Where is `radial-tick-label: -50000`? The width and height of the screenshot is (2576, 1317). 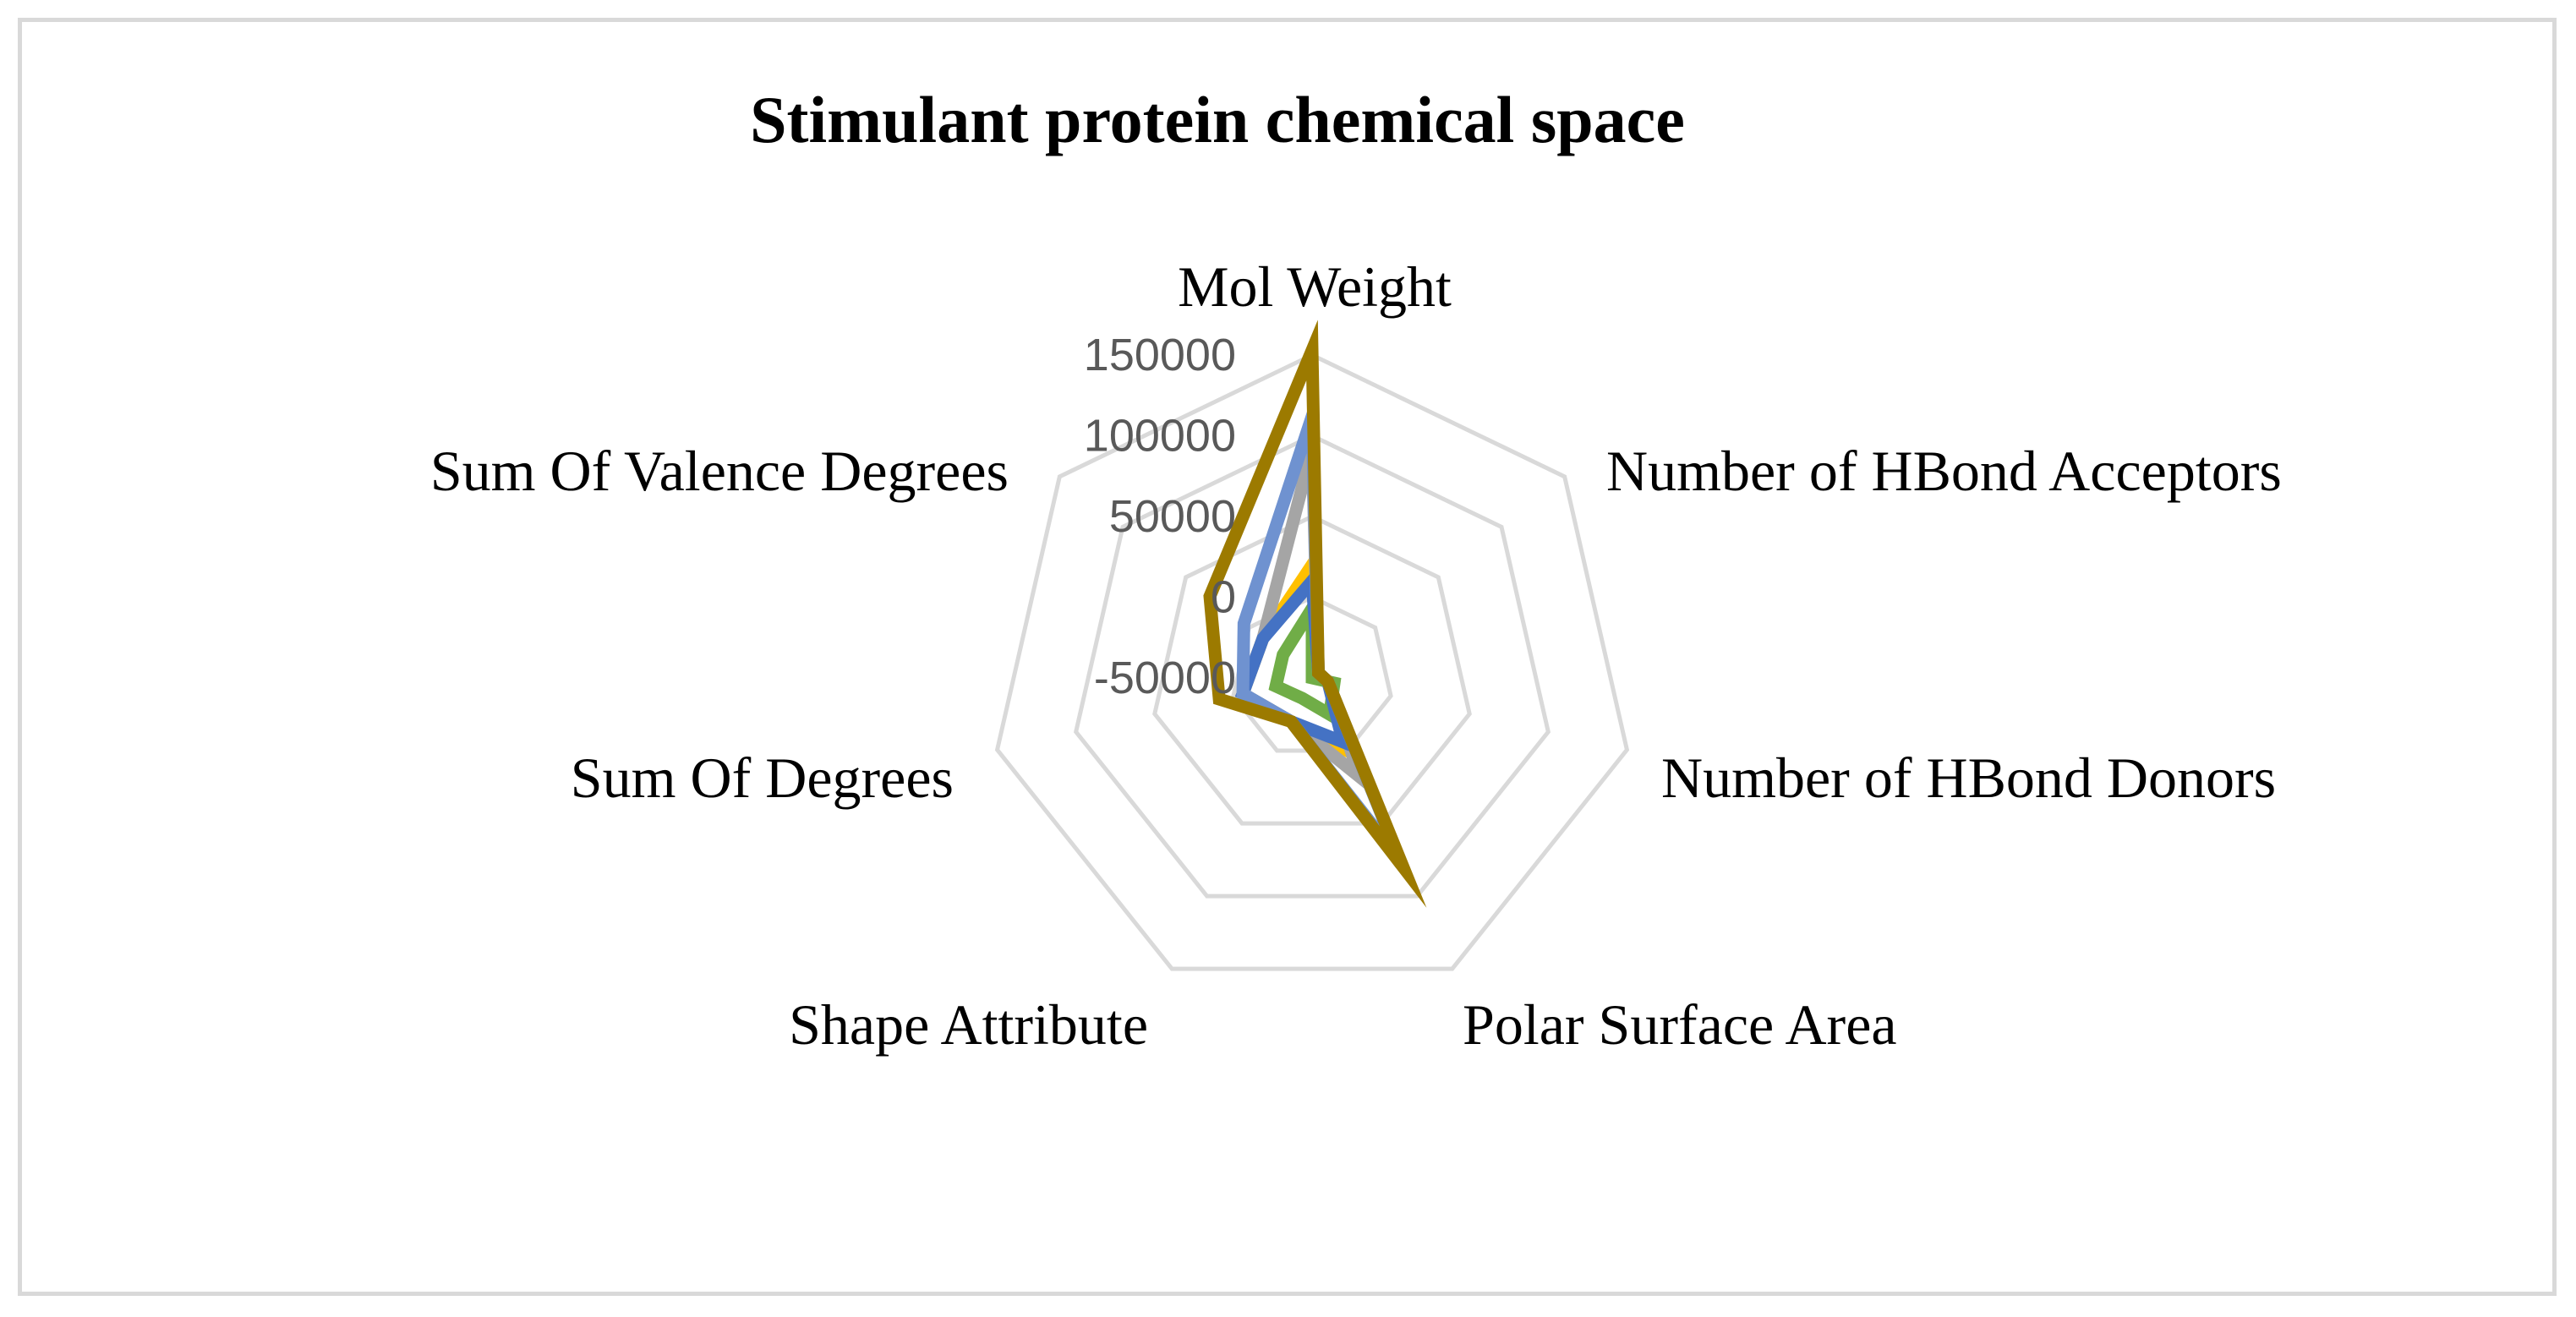 radial-tick-label: -50000 is located at coordinates (1165, 678).